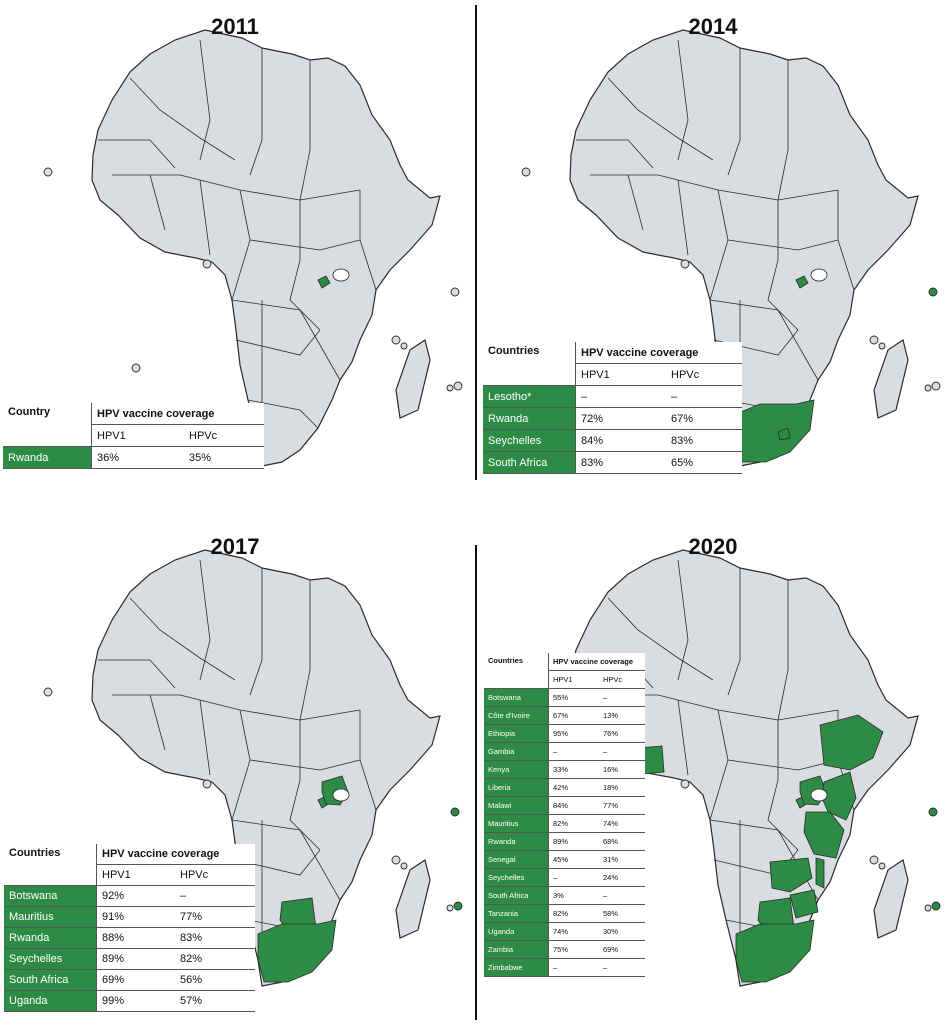 The width and height of the screenshot is (951, 1025). I want to click on highlighted-country-south-africa, so click(297, 951).